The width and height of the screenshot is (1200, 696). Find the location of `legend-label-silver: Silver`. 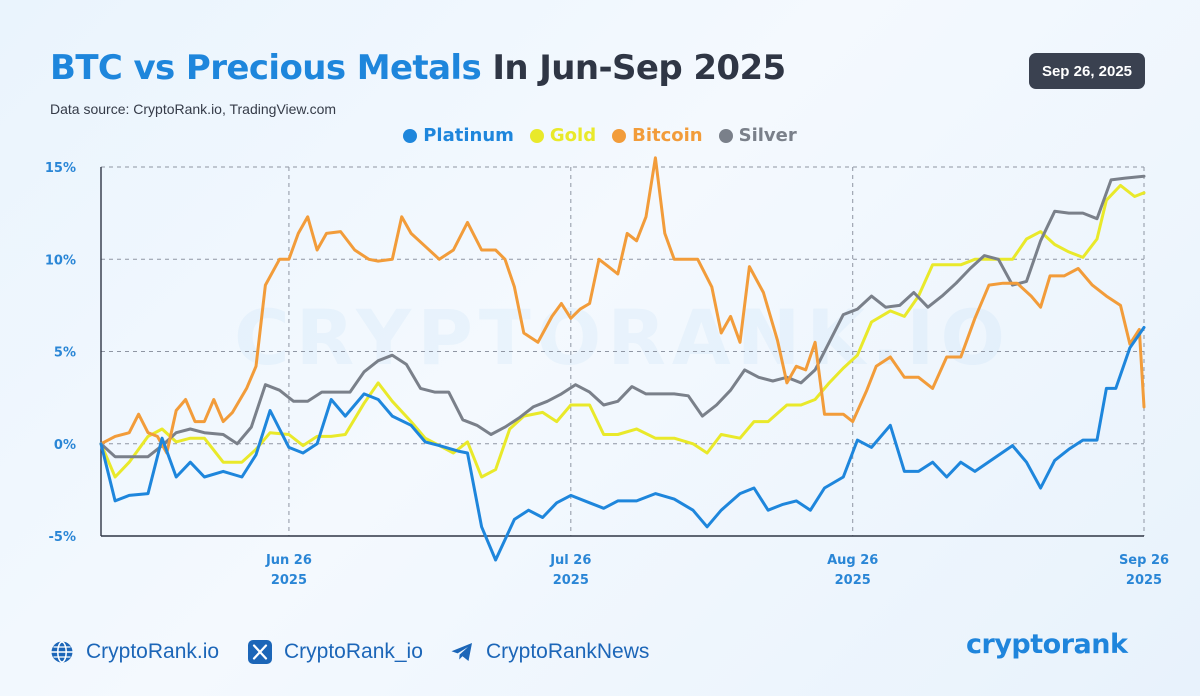

legend-label-silver: Silver is located at coordinates (767, 135).